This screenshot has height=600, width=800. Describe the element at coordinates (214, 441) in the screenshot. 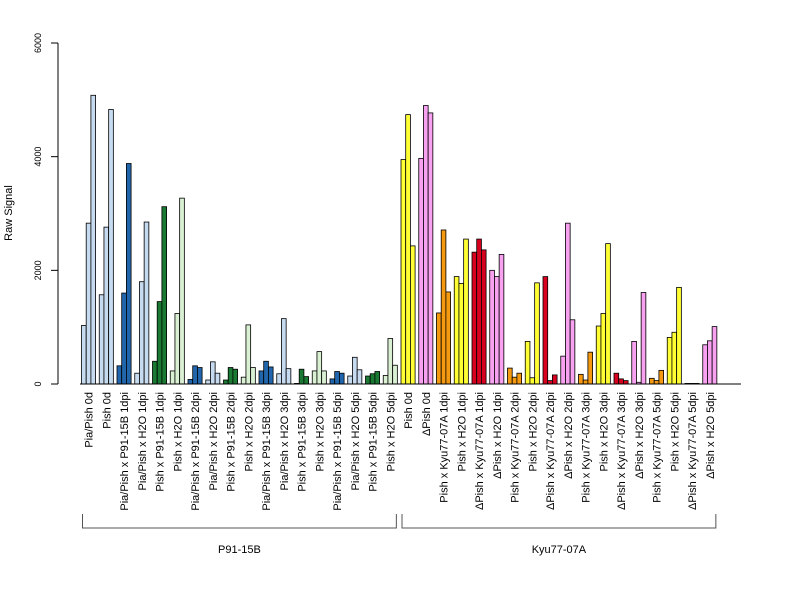

I see `x-tick-label: Pia/Pish x H2O 2dpi` at that location.